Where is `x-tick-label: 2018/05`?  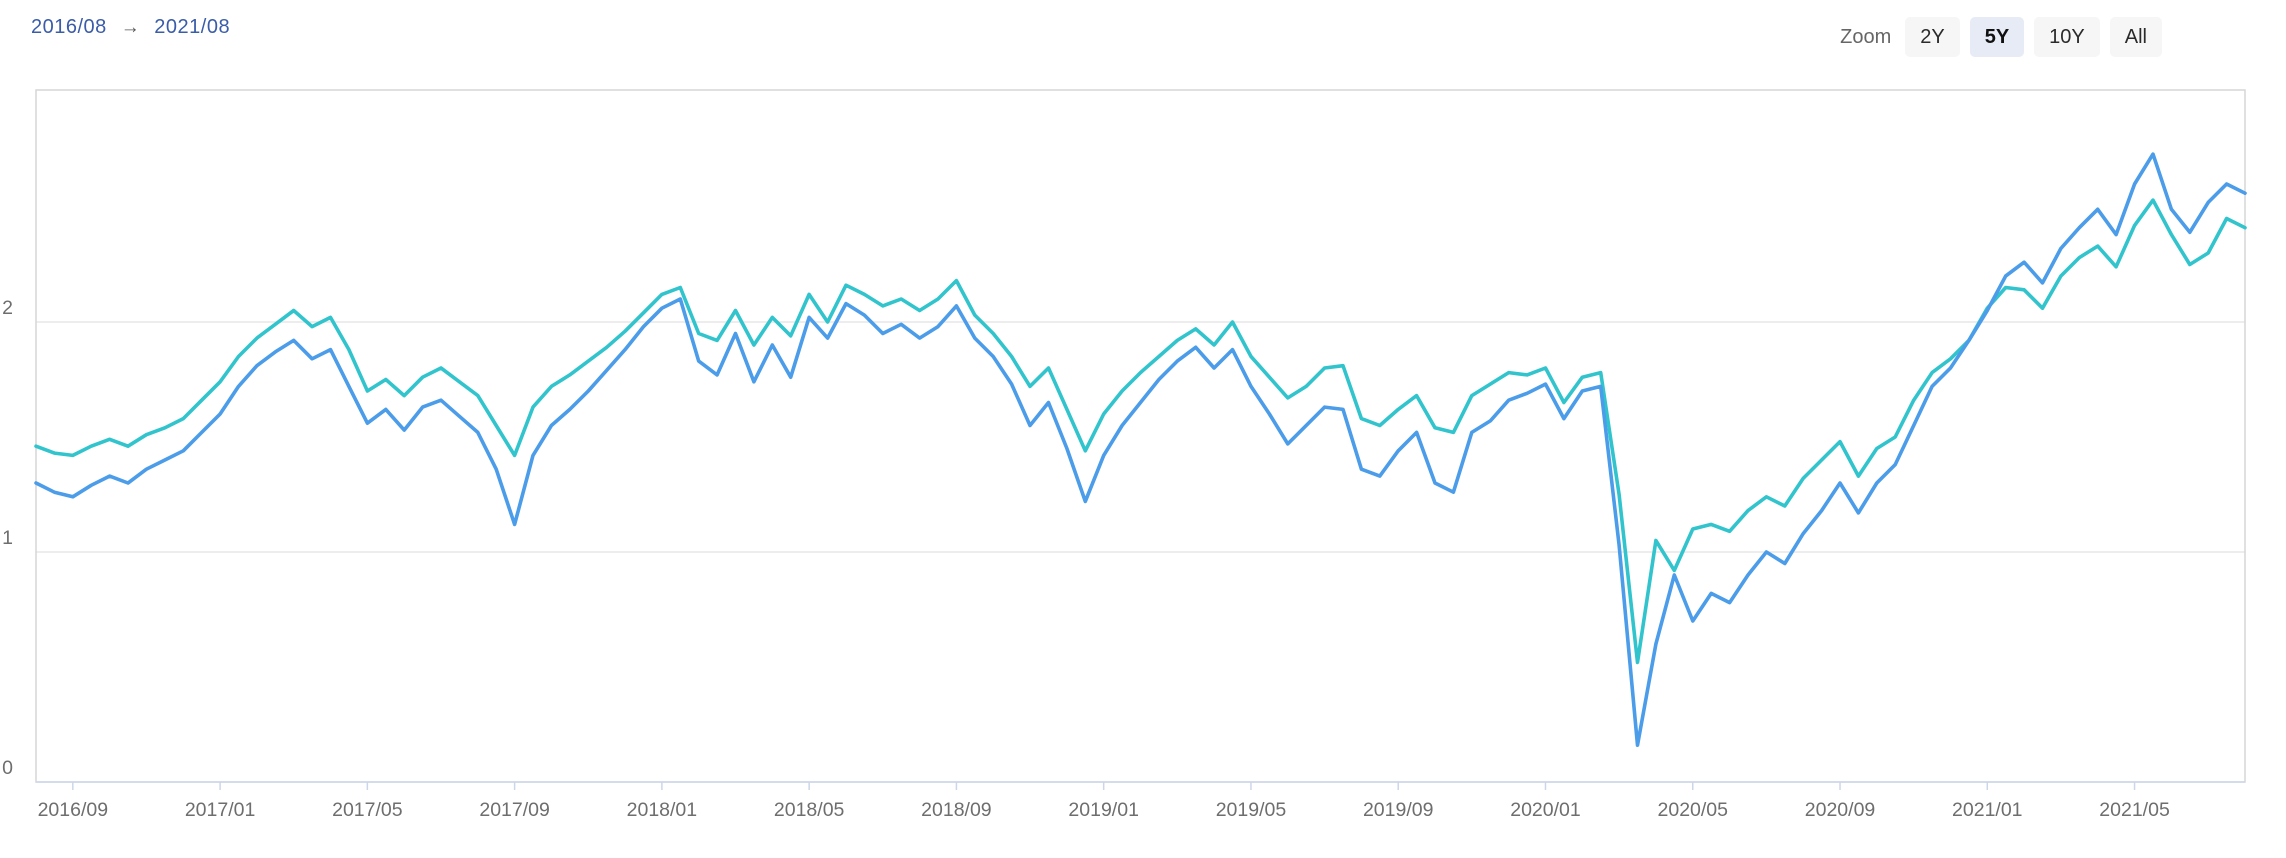
x-tick-label: 2018/05 is located at coordinates (809, 810).